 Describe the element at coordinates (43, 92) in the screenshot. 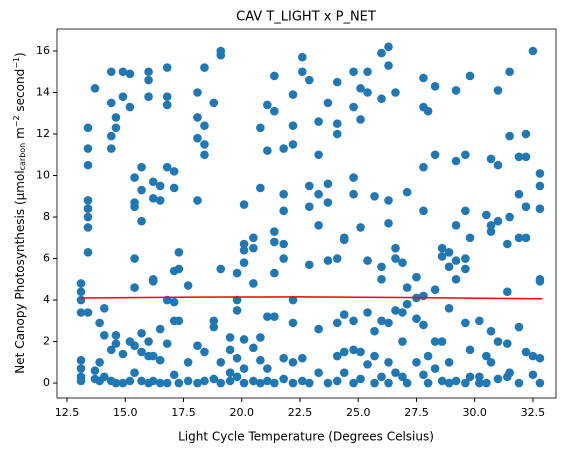

I see `y-tick-label: 14` at that location.